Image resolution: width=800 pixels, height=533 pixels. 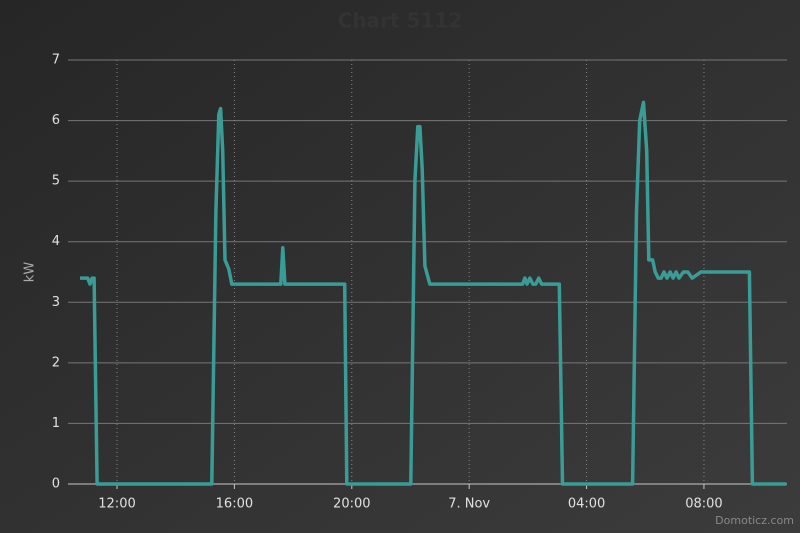 I want to click on y-tick-label: 3, so click(x=56, y=302).